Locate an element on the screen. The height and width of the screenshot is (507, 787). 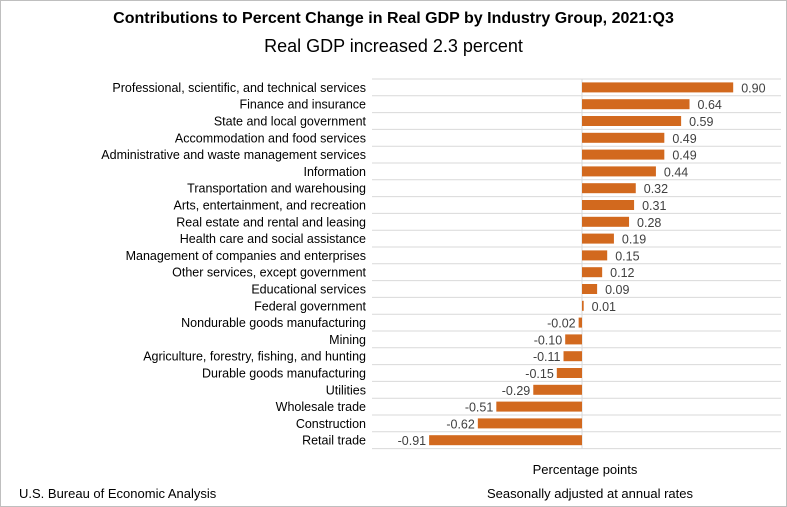
category-label: Management of companies and enterprises is located at coordinates (246, 256).